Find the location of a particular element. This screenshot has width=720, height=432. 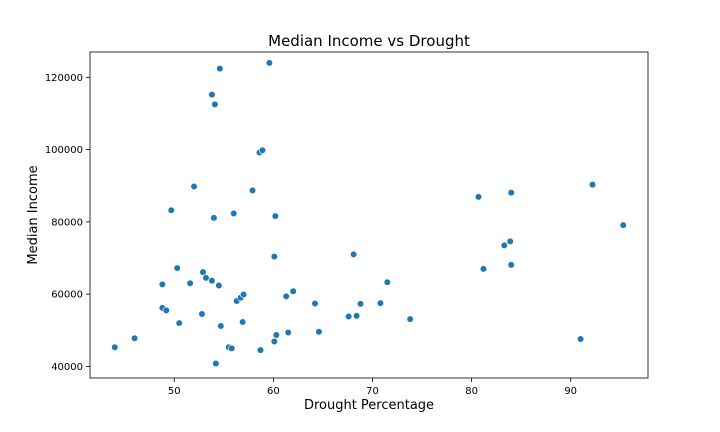

x-axis-label: Drought Percentage is located at coordinates (369, 405).